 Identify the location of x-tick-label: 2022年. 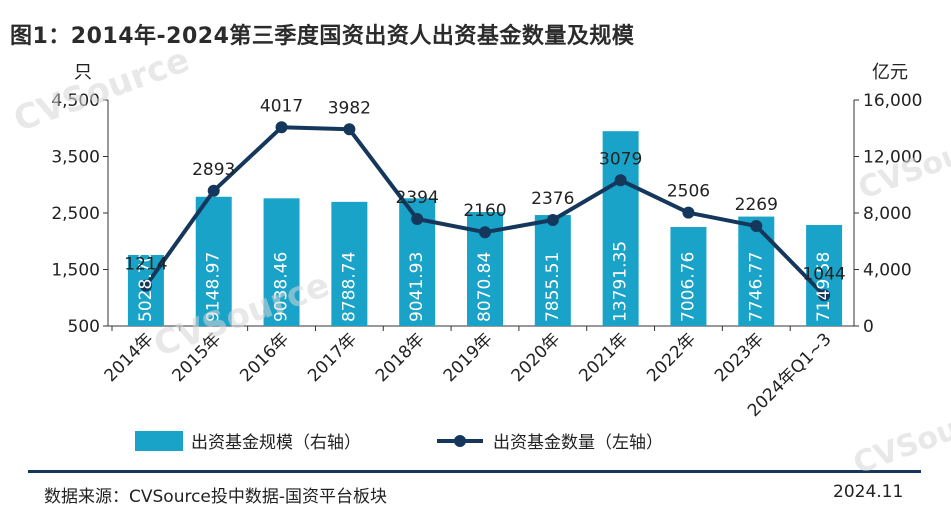
(671, 357).